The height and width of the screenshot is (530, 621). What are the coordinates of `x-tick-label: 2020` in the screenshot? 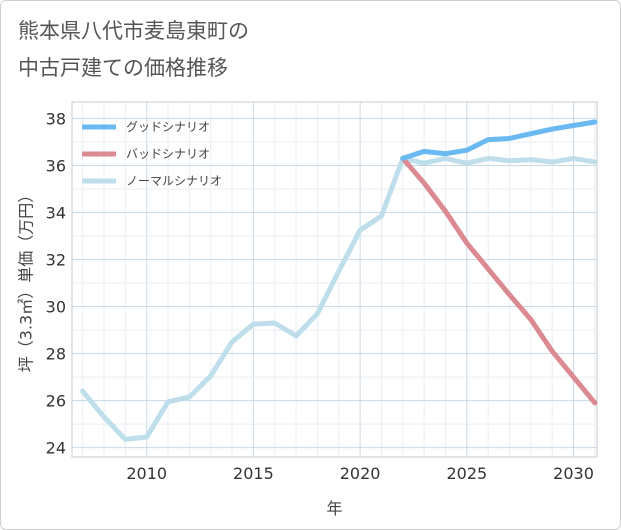 It's located at (360, 473).